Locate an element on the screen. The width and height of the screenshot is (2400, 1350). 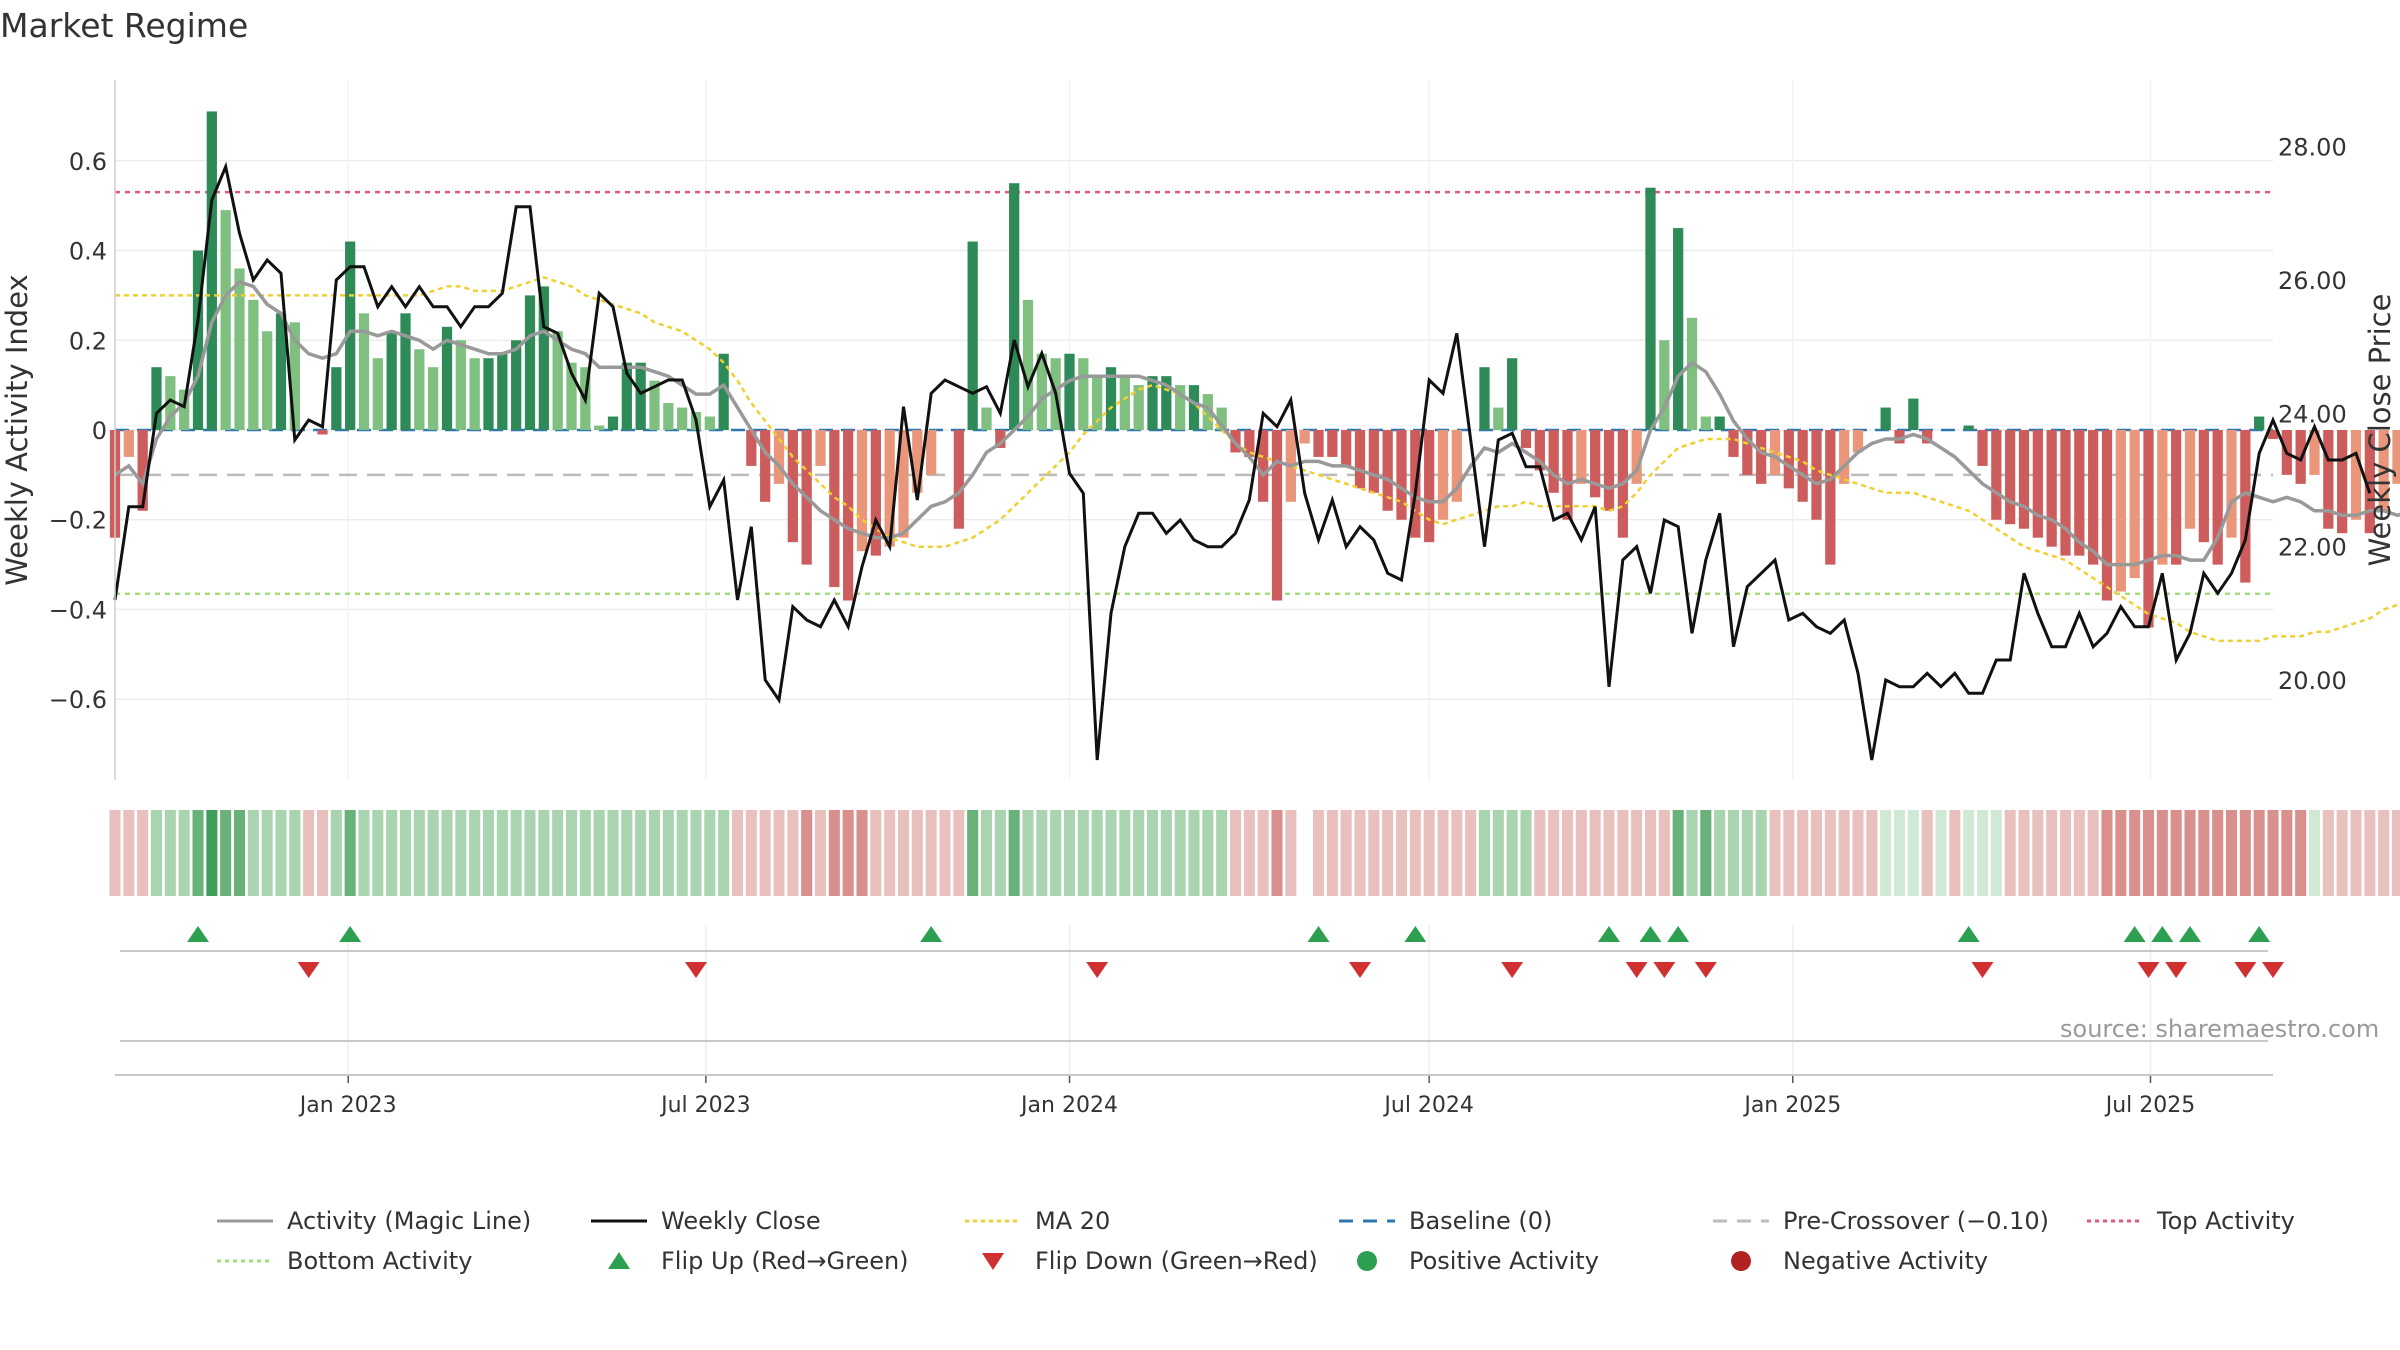
legend-label: Activity (Magic Line) is located at coordinates (409, 1221).